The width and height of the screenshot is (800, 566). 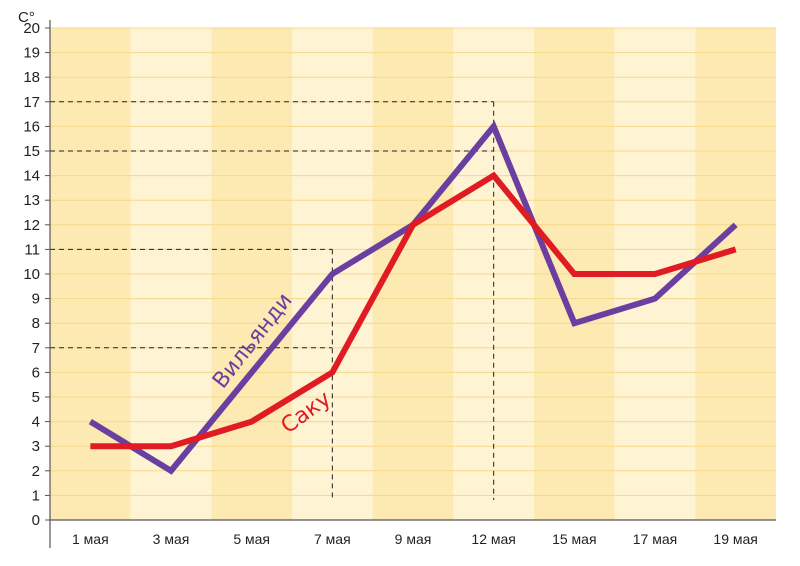 I want to click on y-tick-label: 17, so click(x=31, y=102).